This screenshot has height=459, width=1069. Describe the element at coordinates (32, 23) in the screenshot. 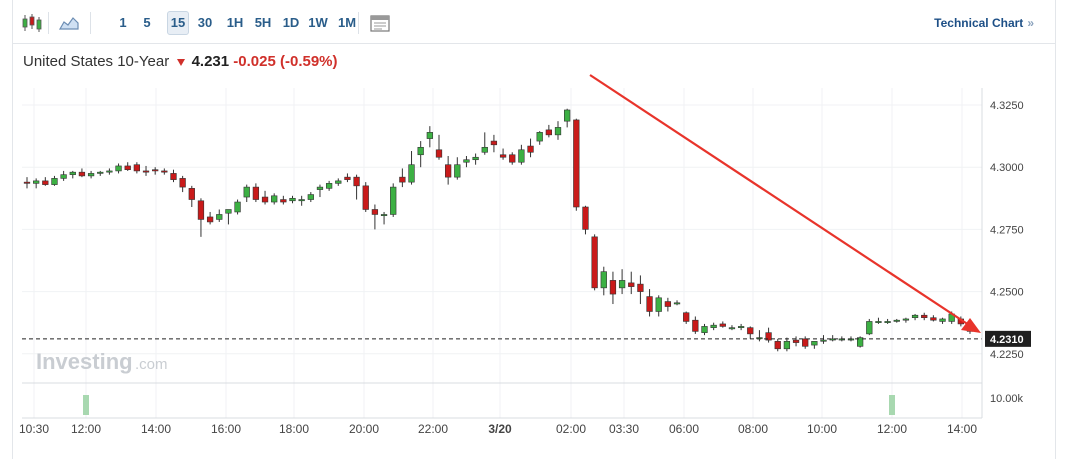

I see `candlestick-icon` at that location.